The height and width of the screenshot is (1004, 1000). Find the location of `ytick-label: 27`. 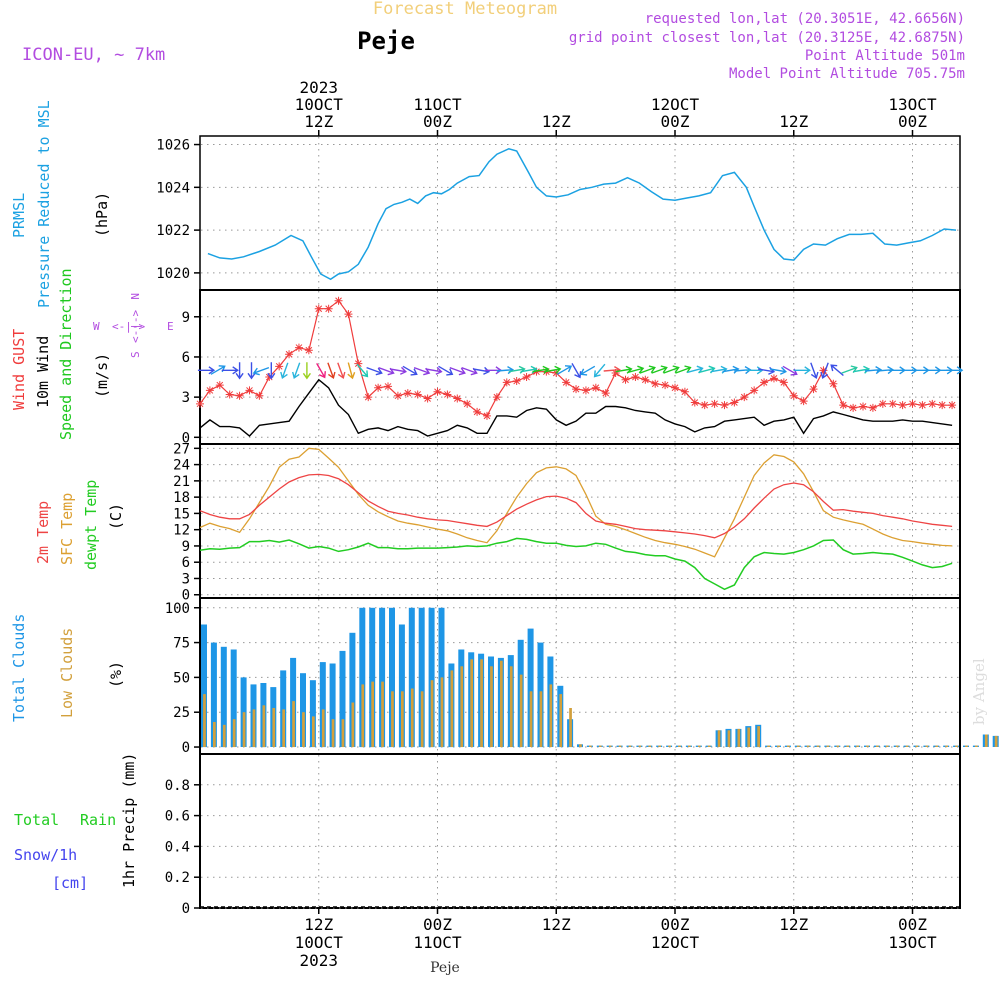

ytick-label: 27 is located at coordinates (181, 449).